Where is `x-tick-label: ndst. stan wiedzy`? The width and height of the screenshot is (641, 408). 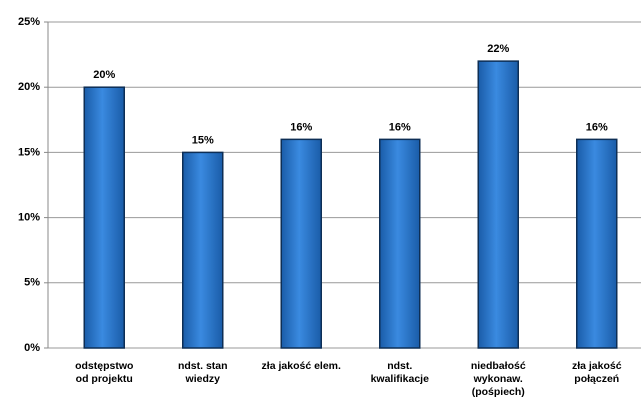 x-tick-label: ndst. stan wiedzy is located at coordinates (202, 372).